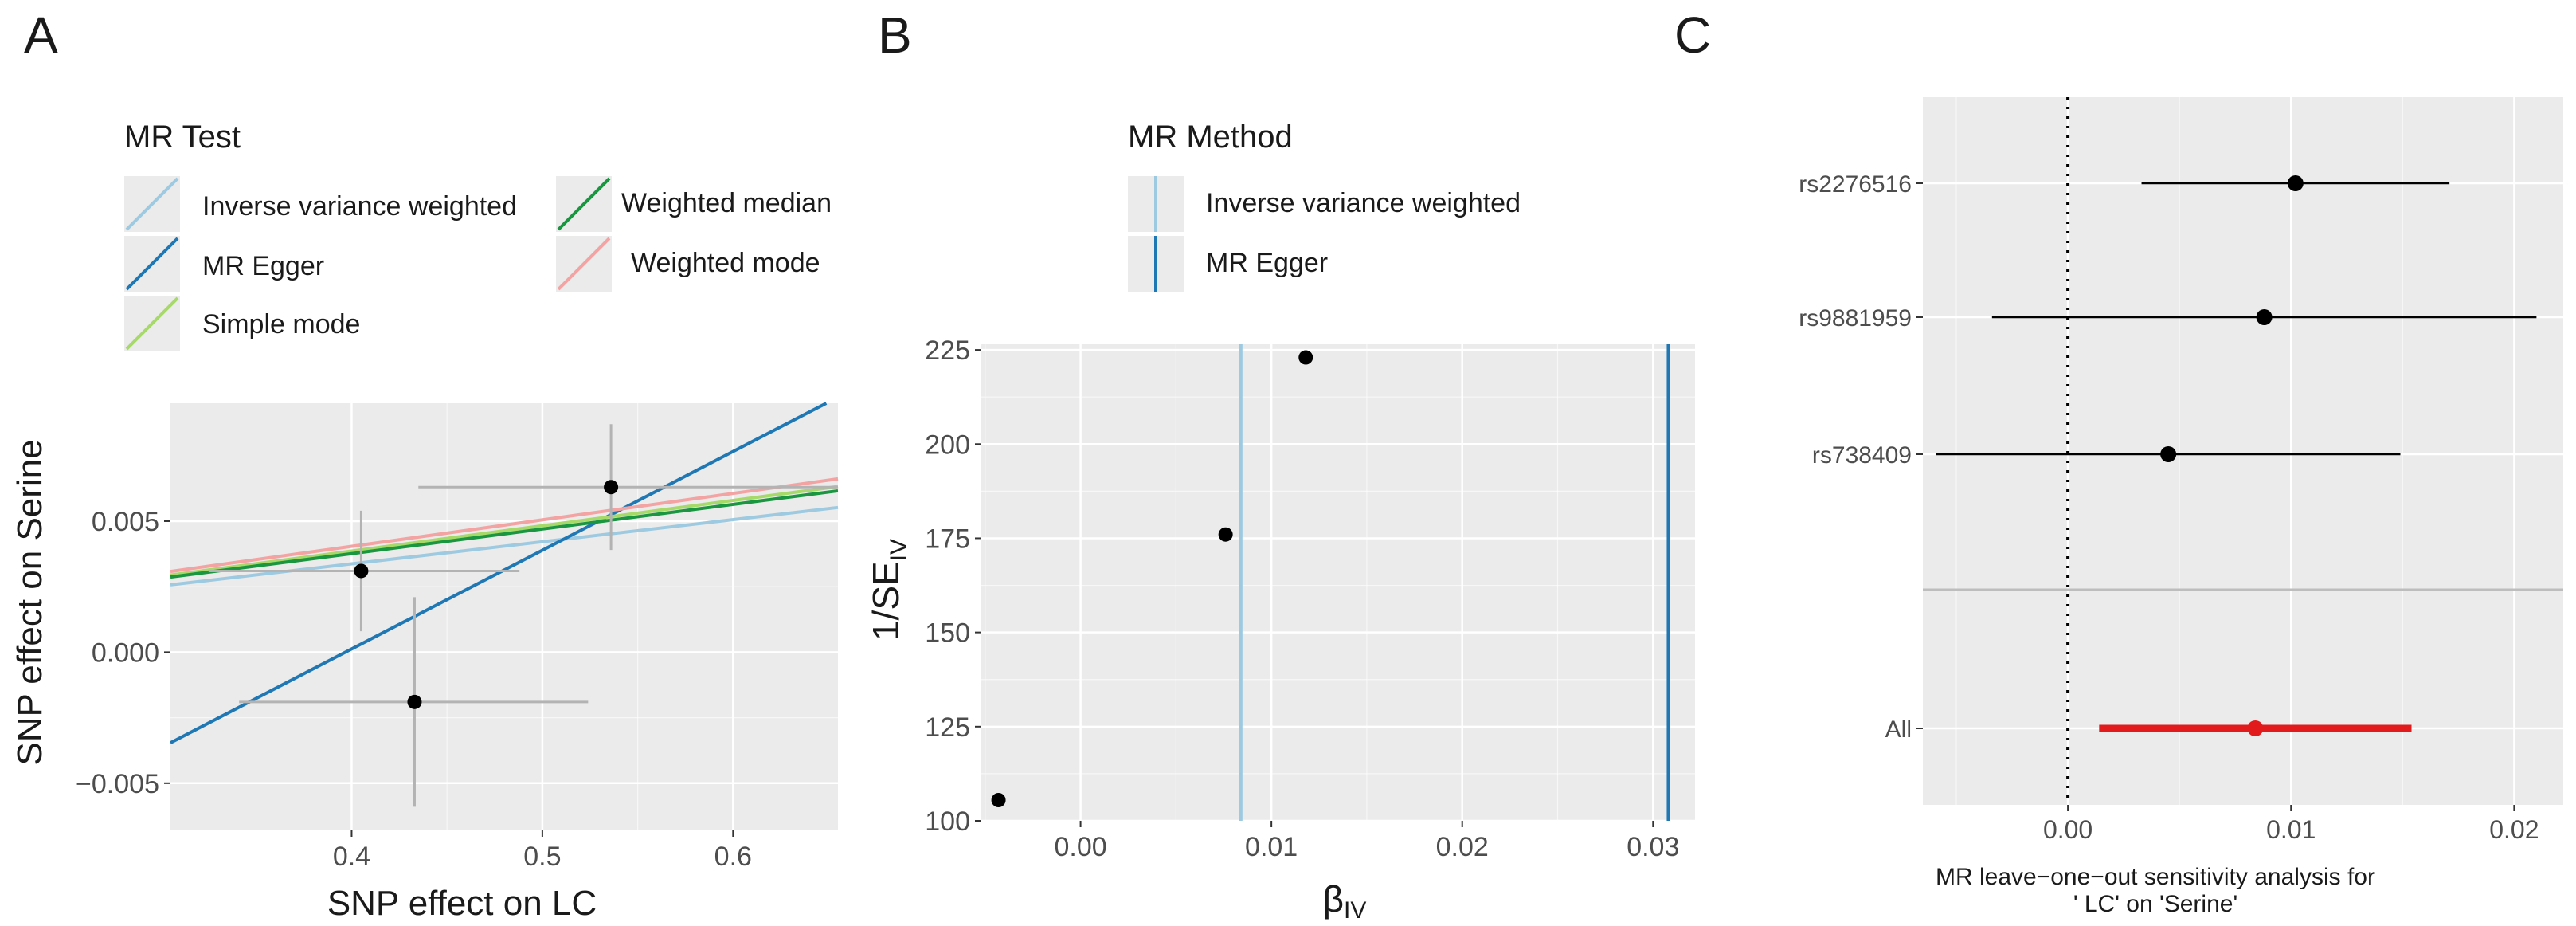  I want to click on scatter-plot-panel, so click(504, 616).